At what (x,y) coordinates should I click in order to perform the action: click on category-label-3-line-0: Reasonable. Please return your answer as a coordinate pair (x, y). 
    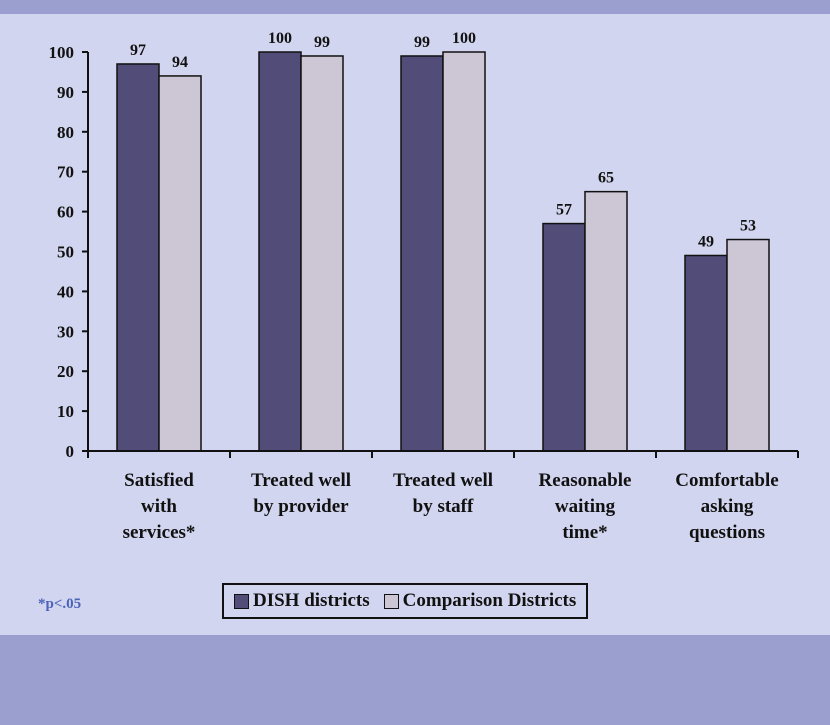
    Looking at the image, I should click on (585, 480).